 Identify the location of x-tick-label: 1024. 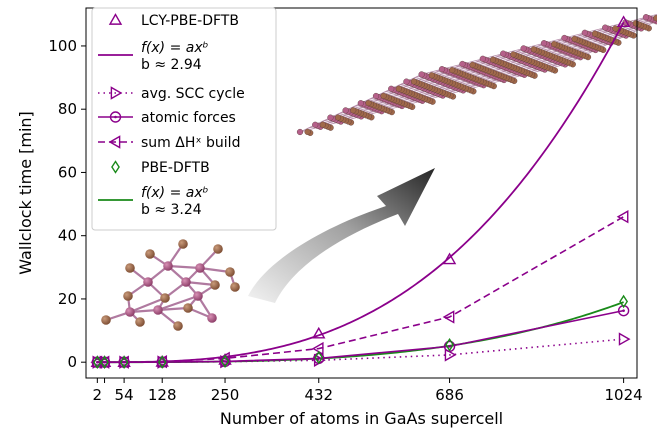
(624, 395).